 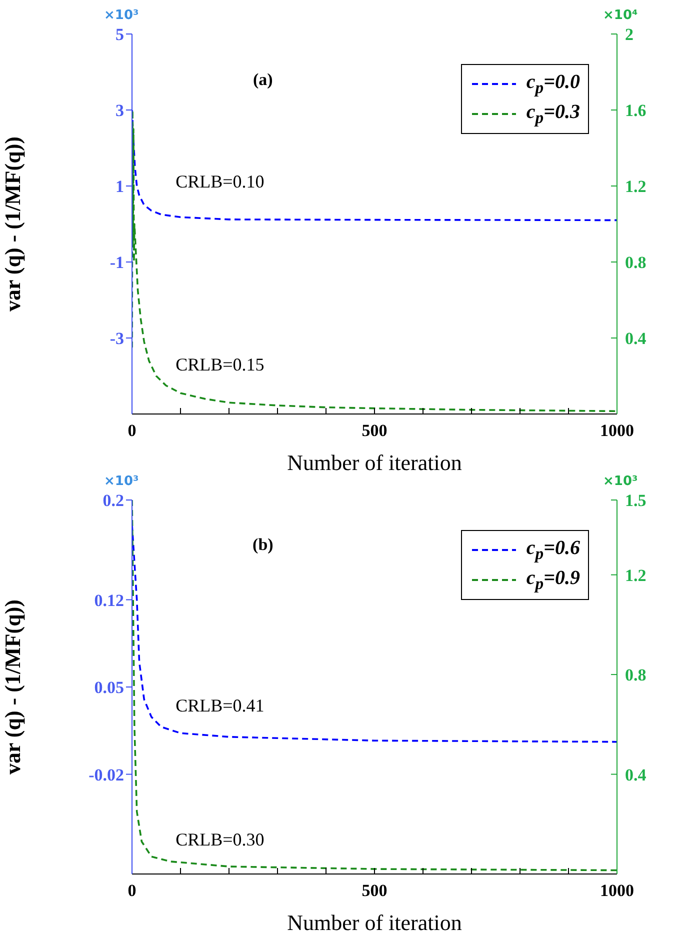 What do you see at coordinates (120, 34) in the screenshot?
I see `y-tick-label: 5` at bounding box center [120, 34].